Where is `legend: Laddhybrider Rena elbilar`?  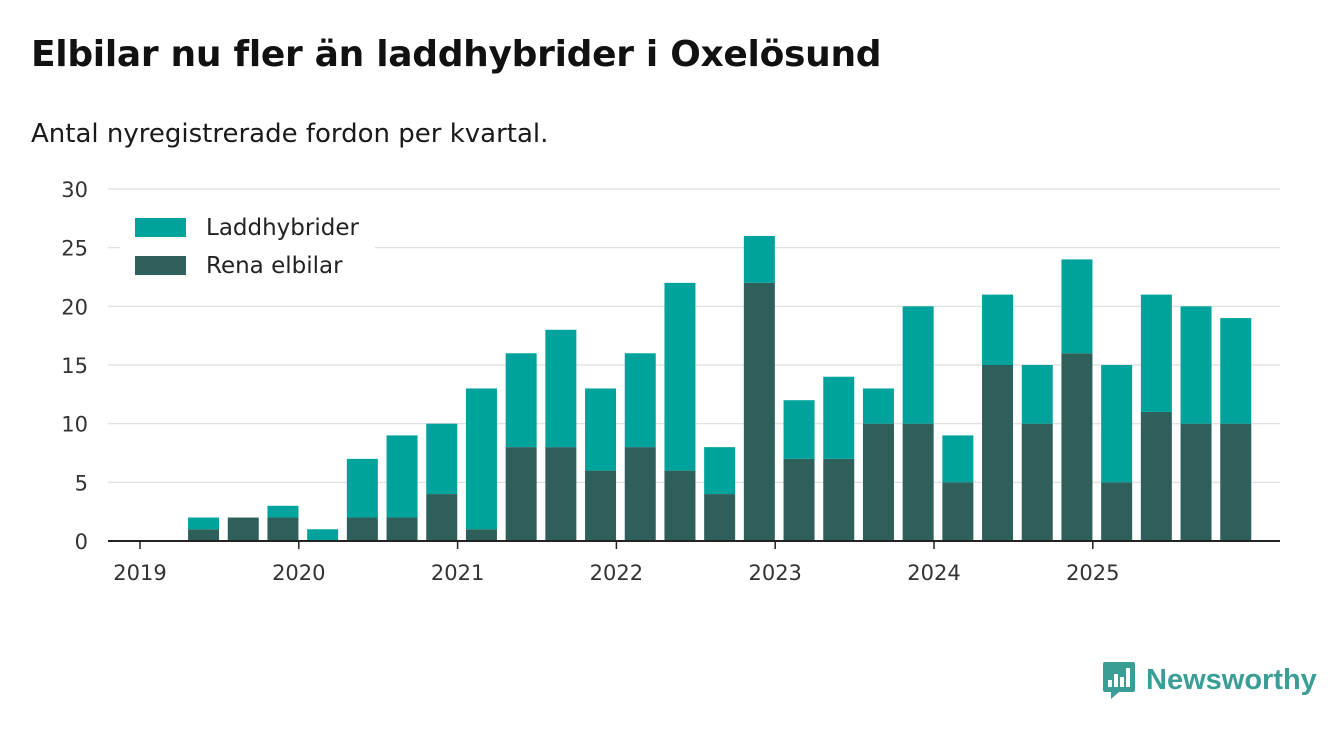
legend: Laddhybrider Rena elbilar is located at coordinates (247, 248).